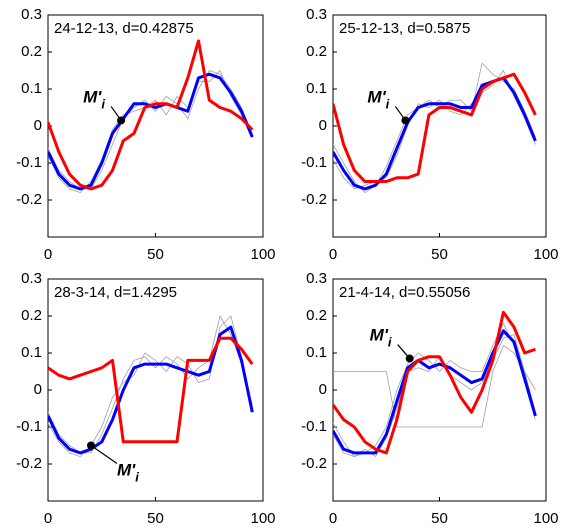 The height and width of the screenshot is (530, 571). Describe the element at coordinates (104, 454) in the screenshot. I see `annotation-arrow` at that location.